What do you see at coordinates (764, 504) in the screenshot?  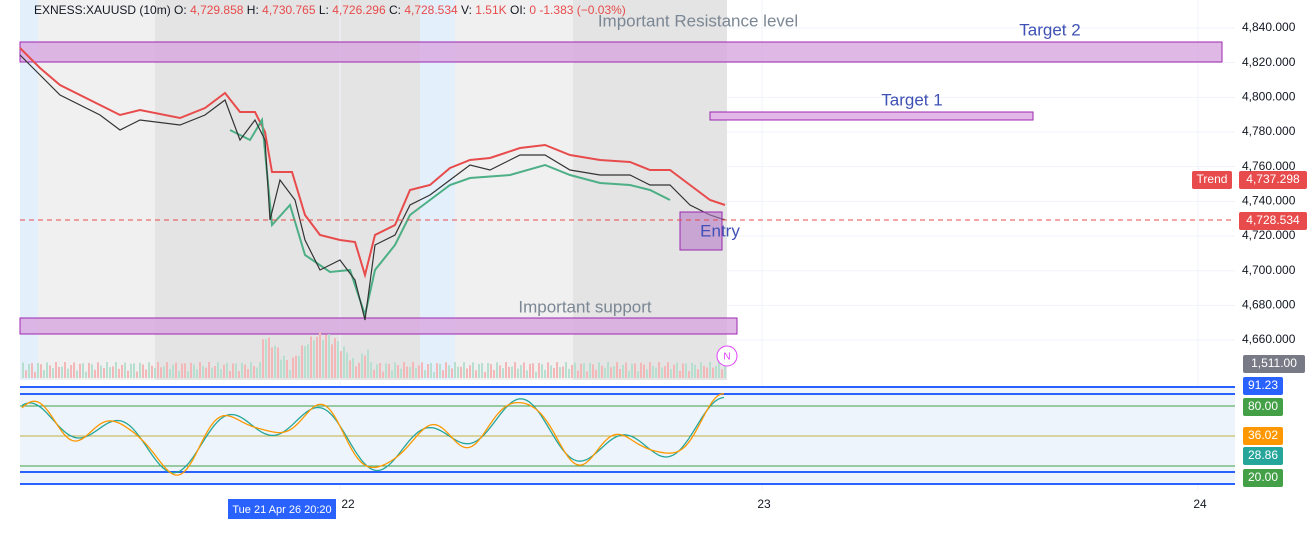 I see `time-tick-label: 23` at bounding box center [764, 504].